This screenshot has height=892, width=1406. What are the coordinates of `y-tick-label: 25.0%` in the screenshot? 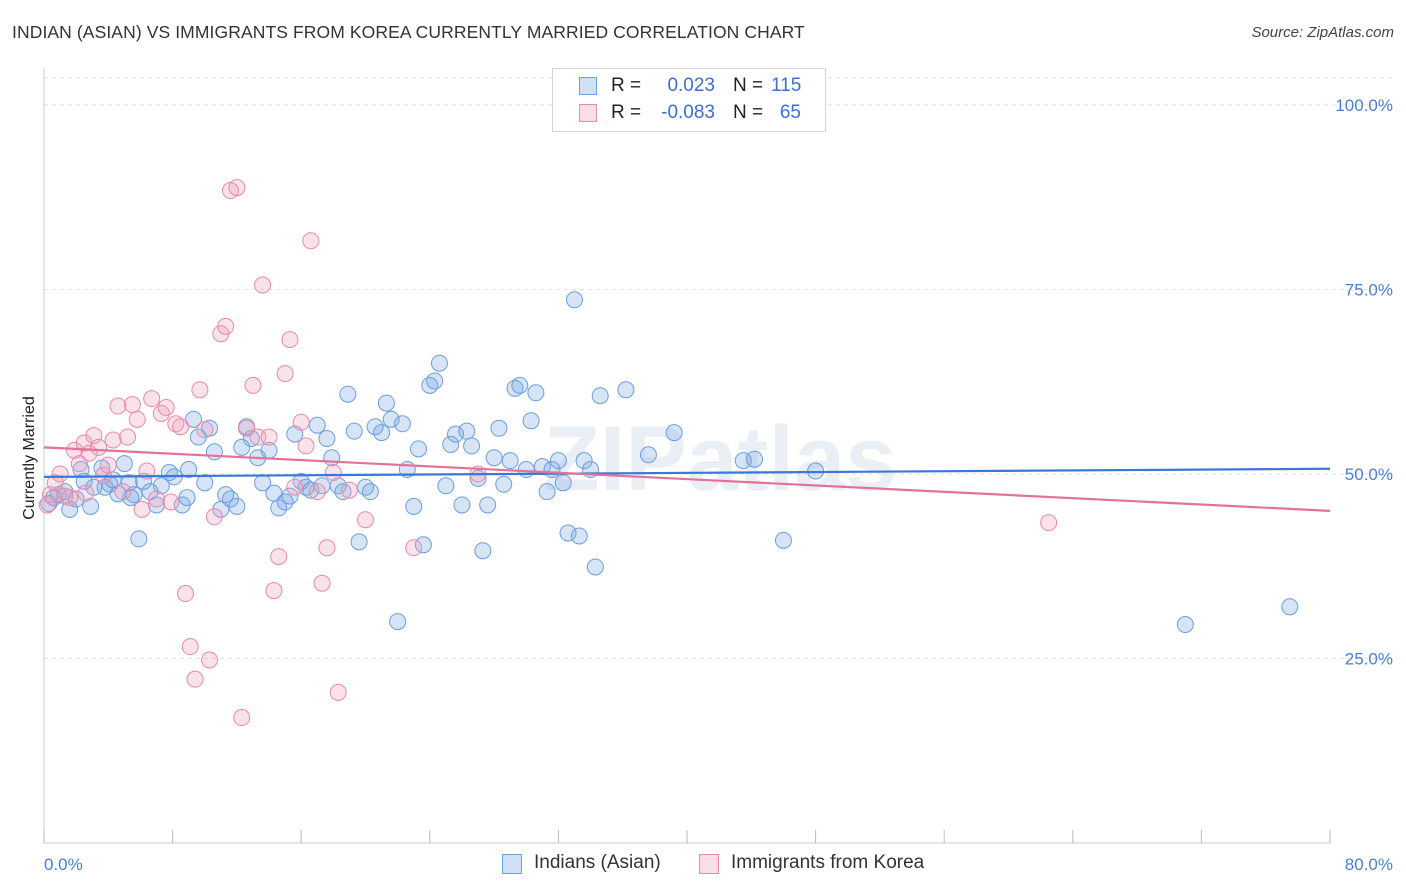 It's located at (1369, 658).